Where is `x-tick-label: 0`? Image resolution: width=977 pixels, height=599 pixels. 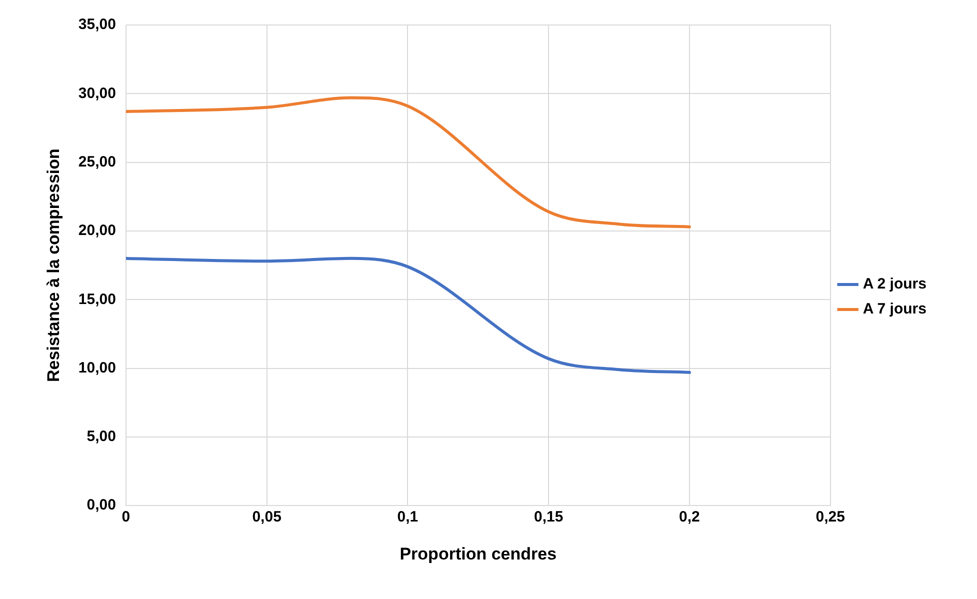
x-tick-label: 0 is located at coordinates (126, 517).